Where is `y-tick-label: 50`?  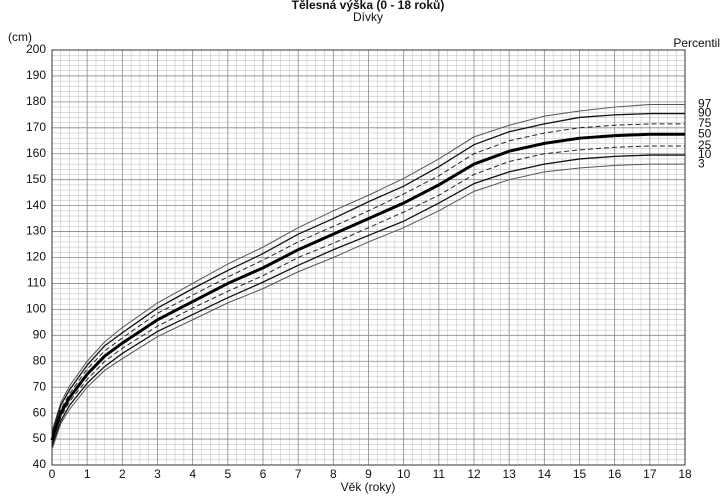
y-tick-label: 50 is located at coordinates (40, 438).